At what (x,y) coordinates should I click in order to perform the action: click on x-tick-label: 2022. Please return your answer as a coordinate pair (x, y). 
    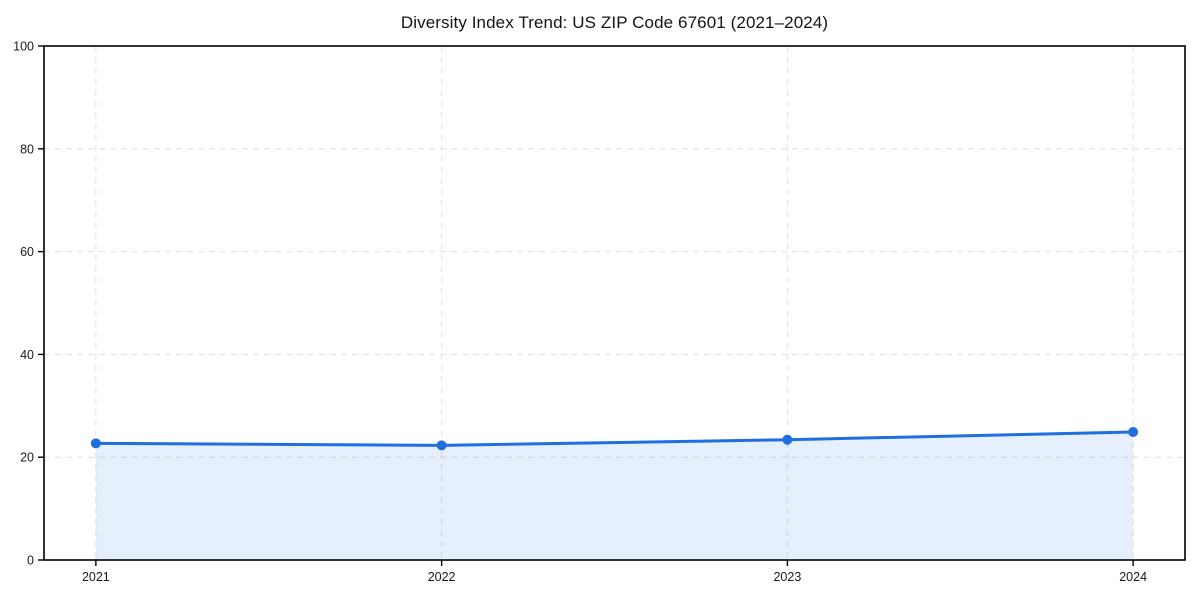
    Looking at the image, I should click on (442, 577).